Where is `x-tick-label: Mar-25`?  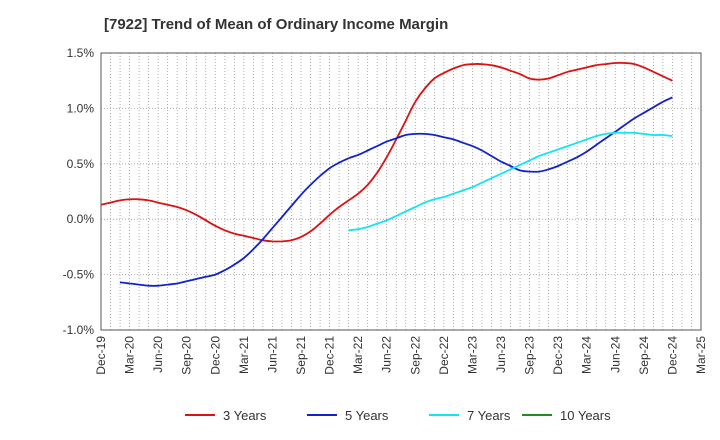
x-tick-label: Mar-25 is located at coordinates (701, 355).